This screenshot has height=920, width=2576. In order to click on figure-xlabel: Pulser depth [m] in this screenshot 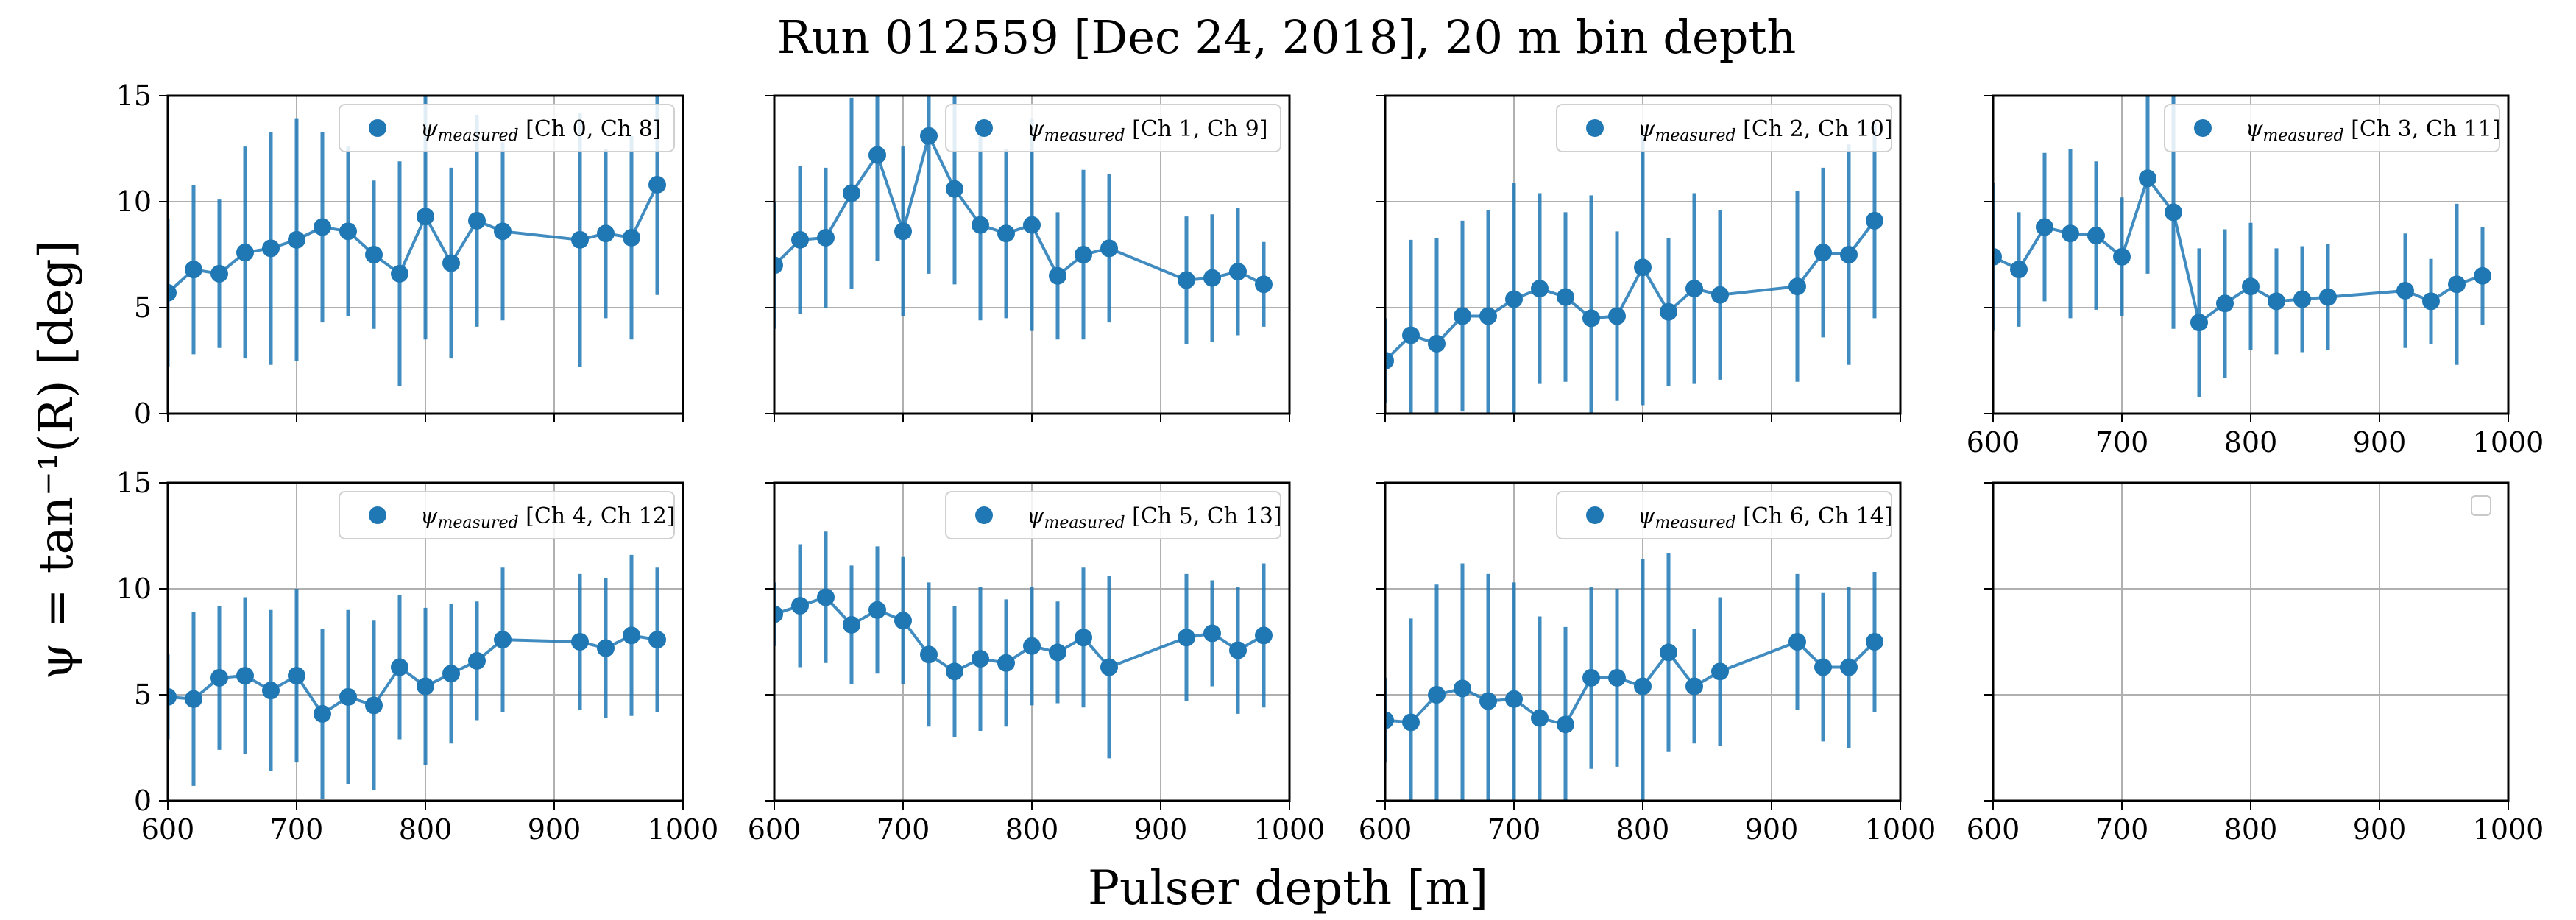, I will do `click(1288, 888)`.